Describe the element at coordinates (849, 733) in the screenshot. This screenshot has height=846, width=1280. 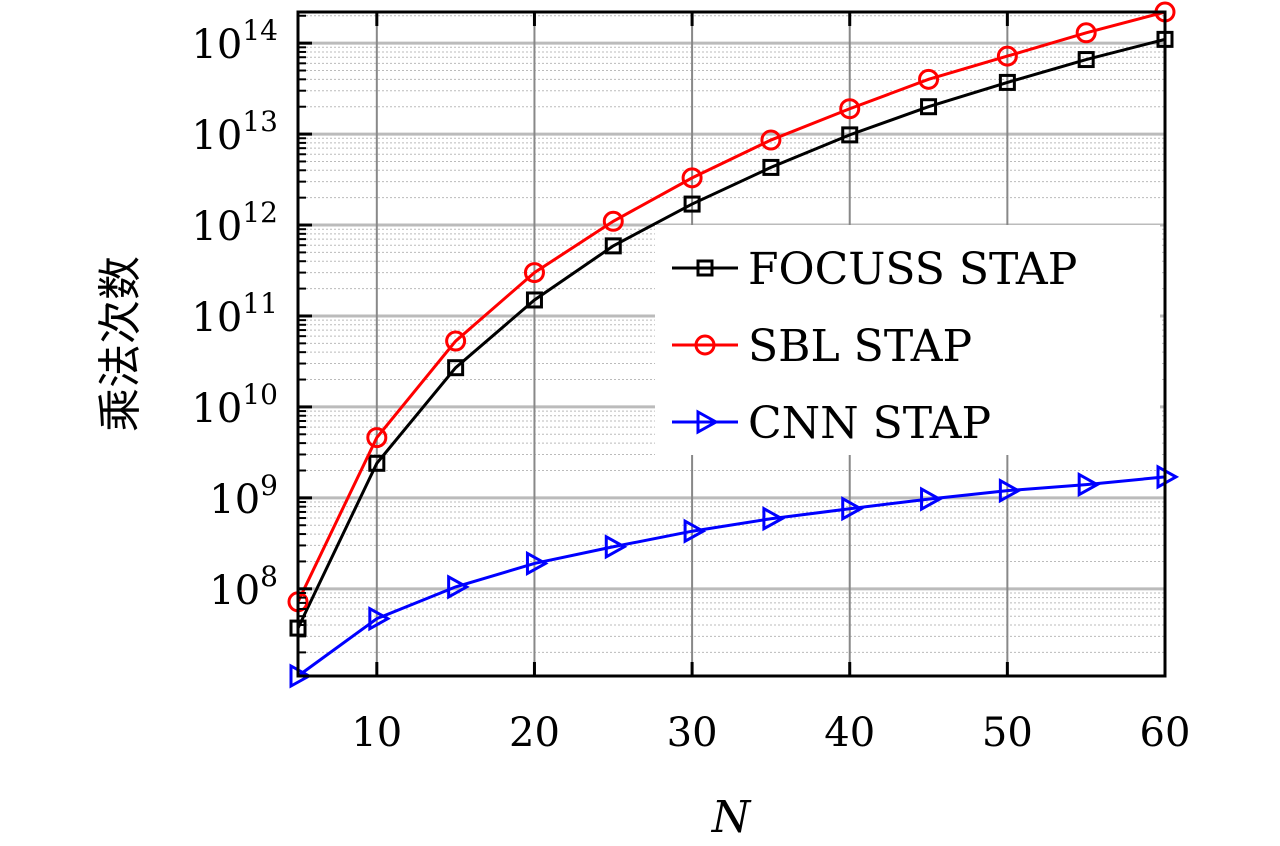
I see `x-tick-label: 40` at that location.